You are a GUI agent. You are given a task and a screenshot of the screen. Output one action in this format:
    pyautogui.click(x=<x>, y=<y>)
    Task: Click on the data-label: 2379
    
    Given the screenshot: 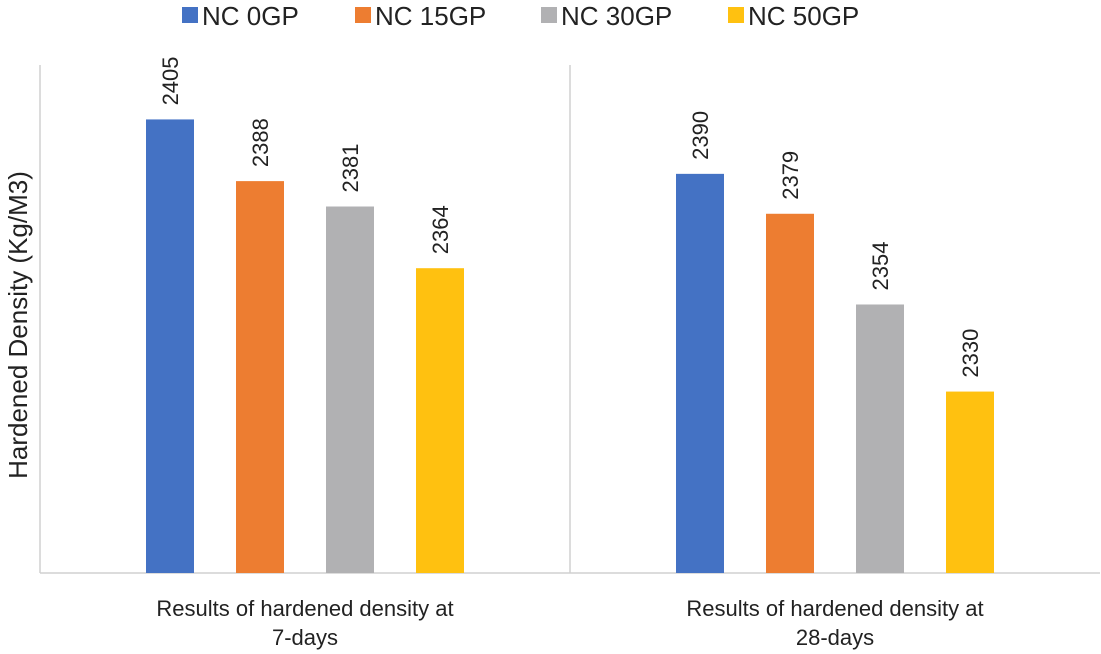 What is the action you would take?
    pyautogui.click(x=790, y=175)
    